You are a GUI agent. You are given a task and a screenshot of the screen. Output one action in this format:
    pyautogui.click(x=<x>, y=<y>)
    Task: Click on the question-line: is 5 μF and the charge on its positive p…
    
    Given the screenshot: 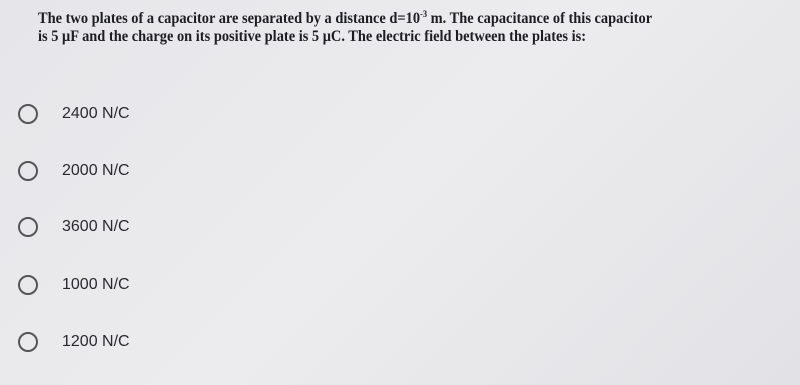 What is the action you would take?
    pyautogui.click(x=312, y=36)
    